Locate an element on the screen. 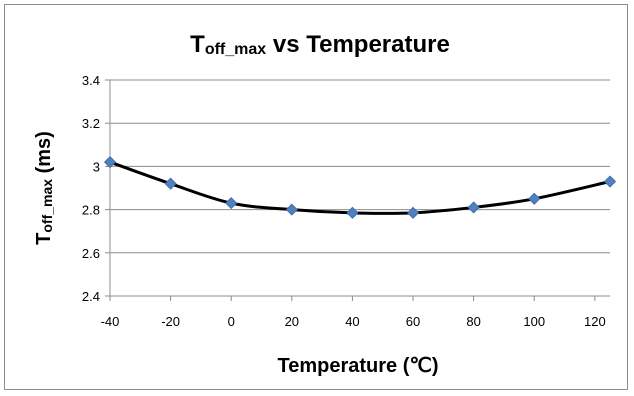  x-tick-label: -20 is located at coordinates (170, 321).